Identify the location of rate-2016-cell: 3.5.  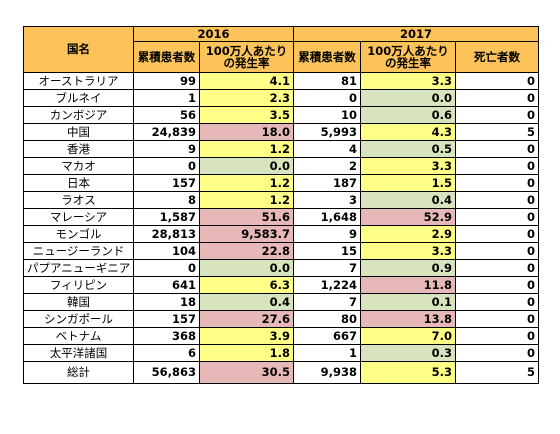
(246, 115).